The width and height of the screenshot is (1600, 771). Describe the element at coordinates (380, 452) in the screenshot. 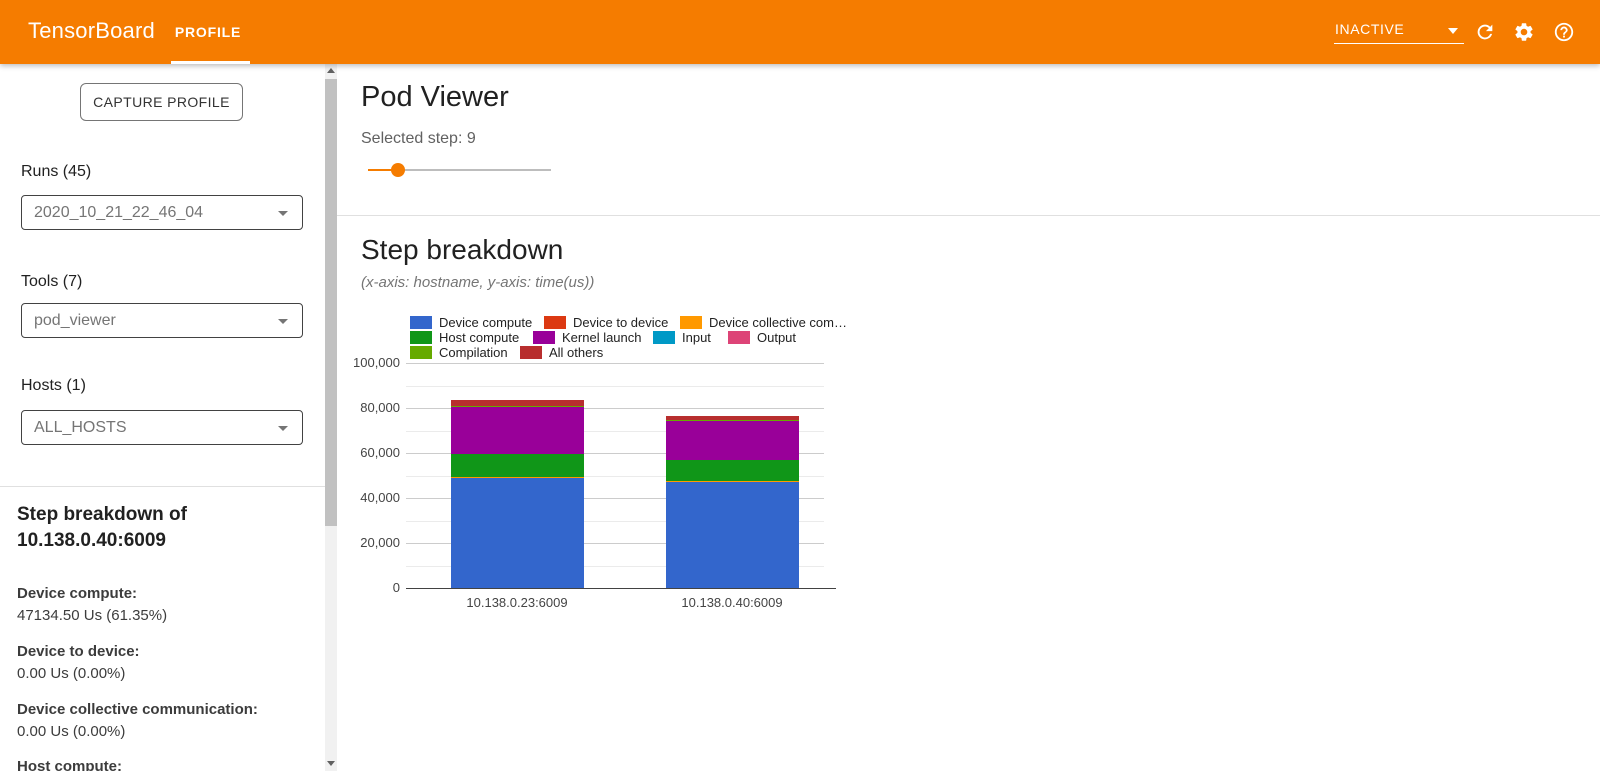

I see `y-axis-tick-label: 60,000` at that location.